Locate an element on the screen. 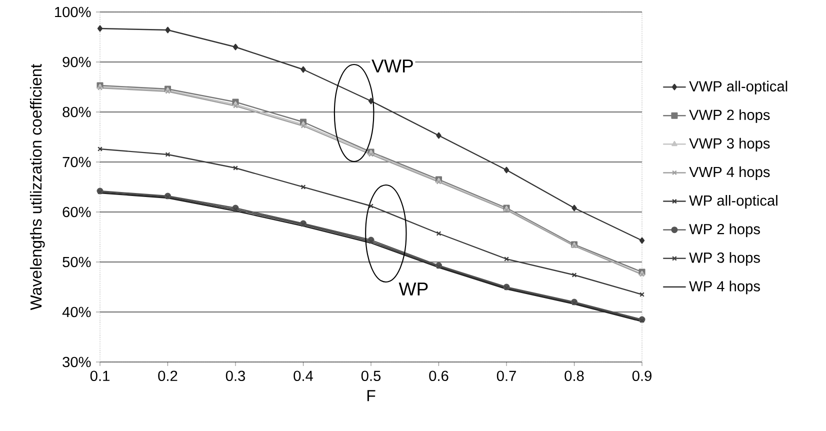 The image size is (826, 431). x-tick-label: 0.3 is located at coordinates (236, 376).